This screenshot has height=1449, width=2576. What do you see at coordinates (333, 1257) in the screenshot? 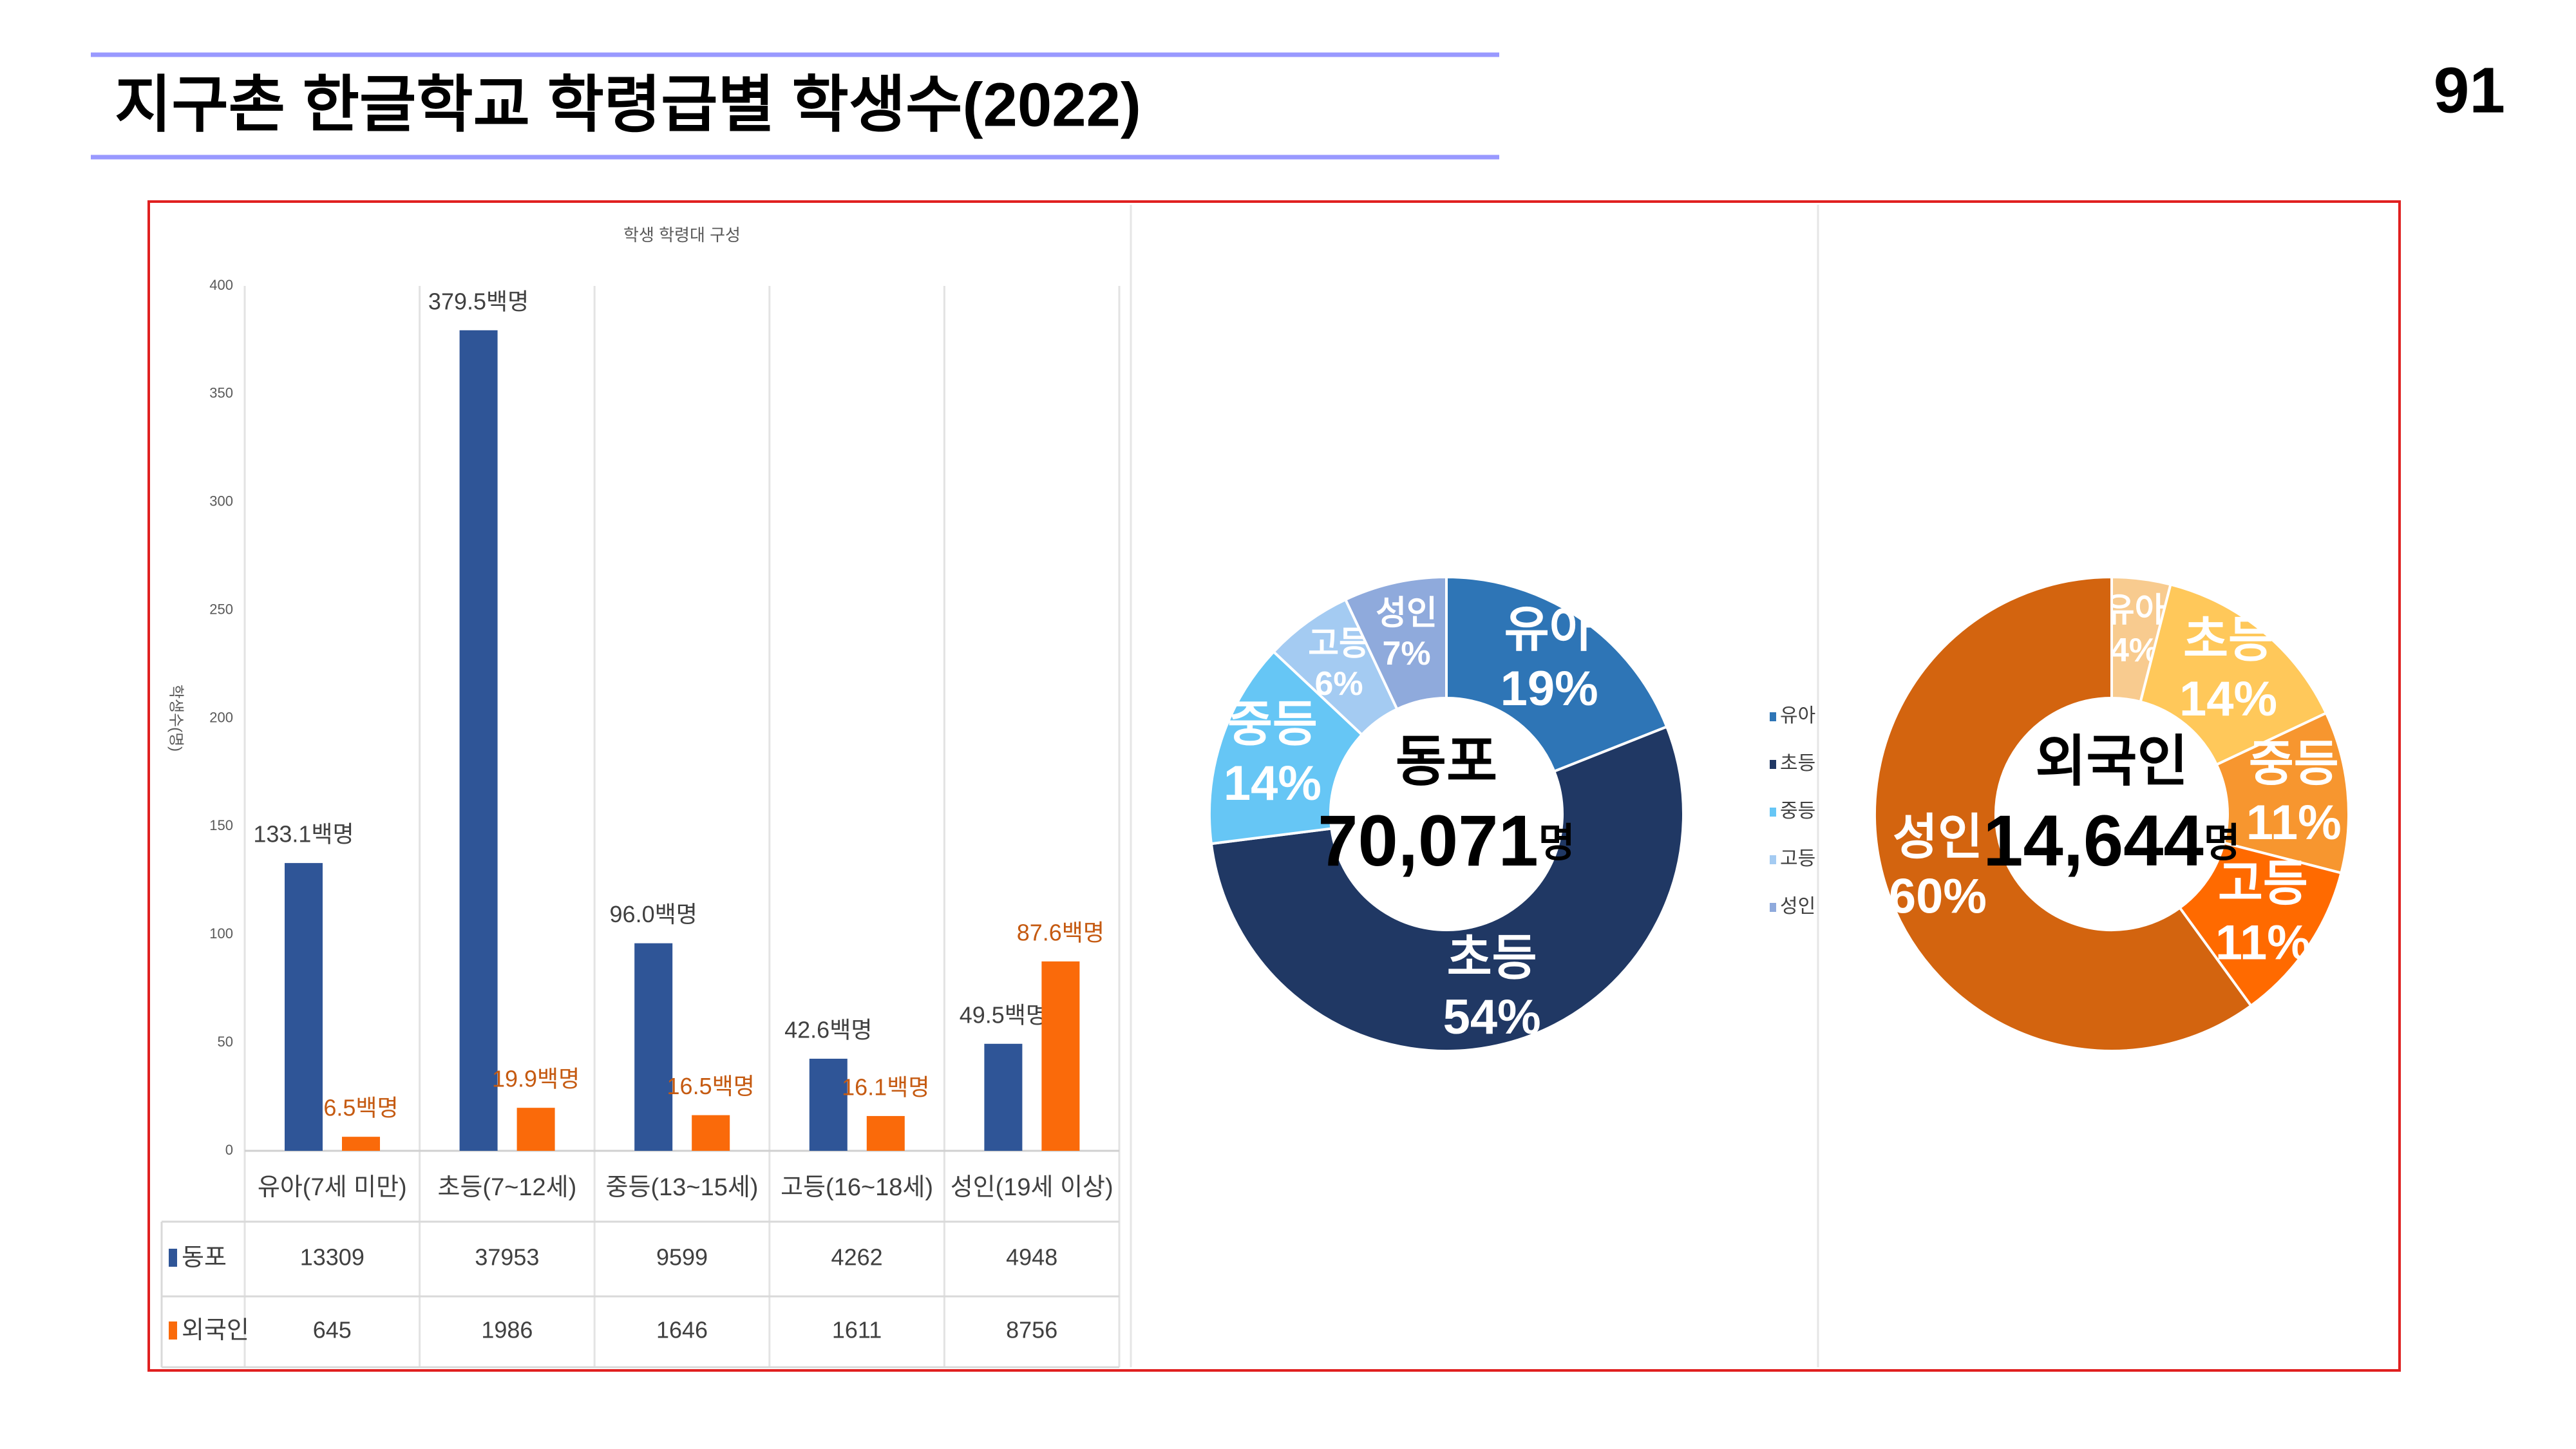
I see `table-cell: 13309` at bounding box center [333, 1257].